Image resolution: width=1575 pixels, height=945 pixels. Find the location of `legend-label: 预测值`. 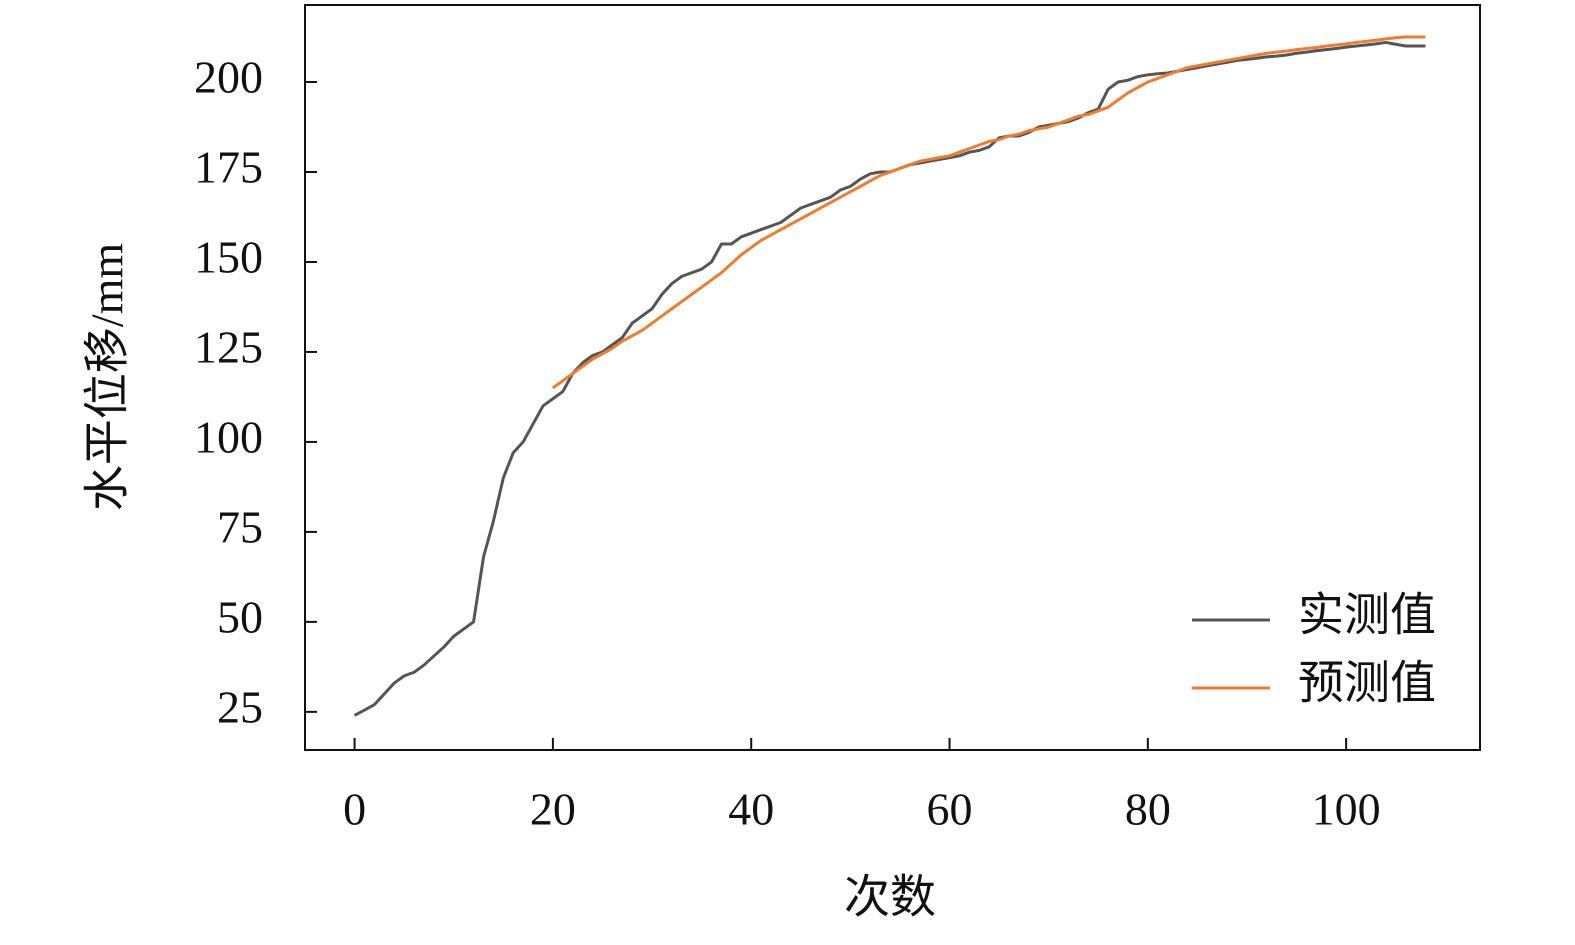

legend-label: 预测值 is located at coordinates (1367, 683).